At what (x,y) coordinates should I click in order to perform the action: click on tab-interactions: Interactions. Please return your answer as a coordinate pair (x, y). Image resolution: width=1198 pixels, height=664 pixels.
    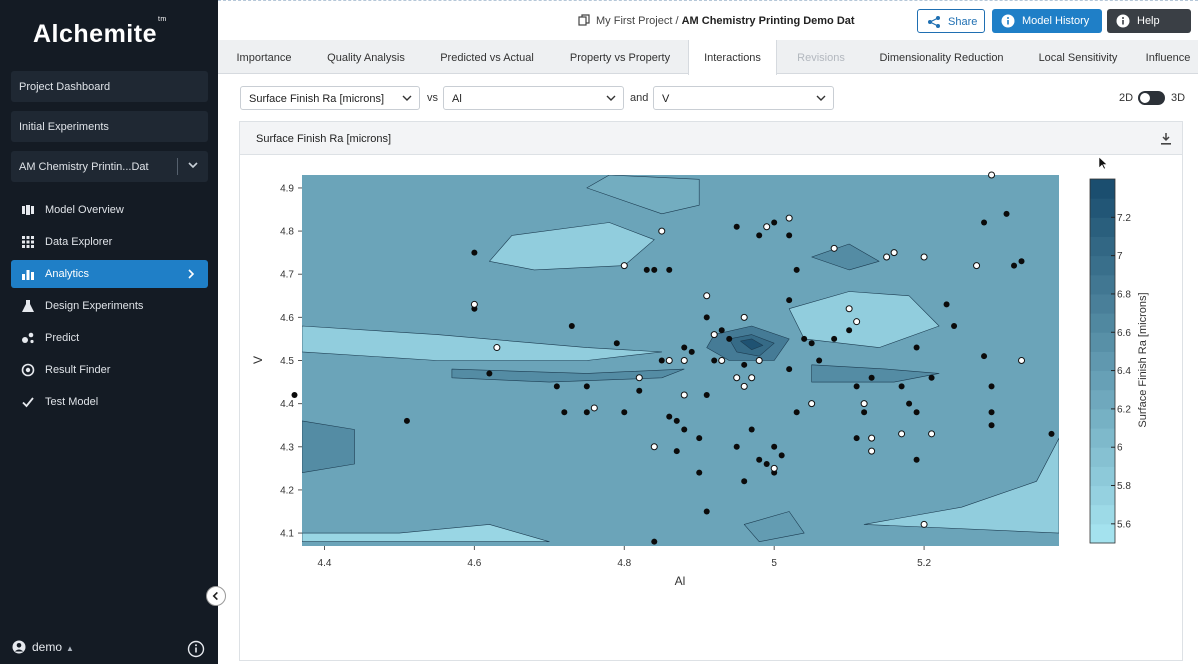
    Looking at the image, I should click on (732, 57).